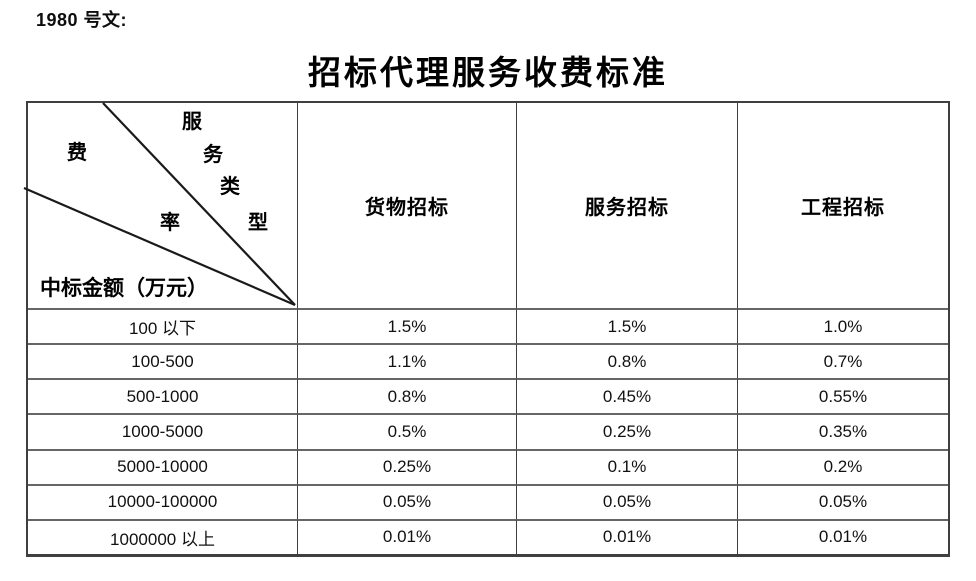  What do you see at coordinates (82, 20) in the screenshot?
I see `doc-reference-label: 1980 号文:` at bounding box center [82, 20].